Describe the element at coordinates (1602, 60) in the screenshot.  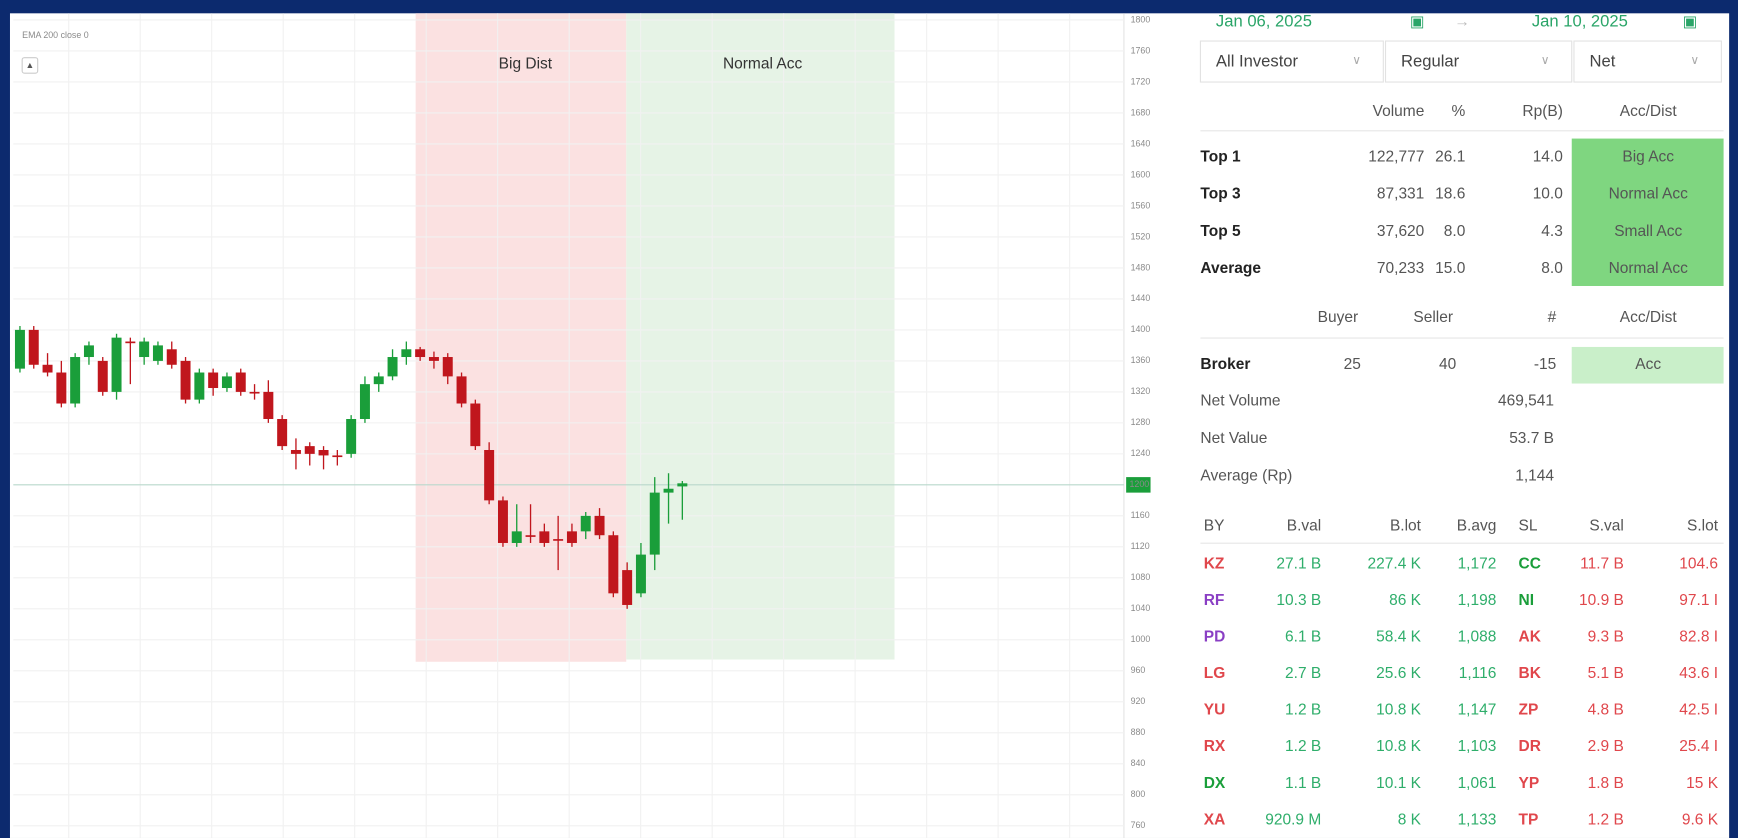
I see `dropdown-label: Net` at that location.